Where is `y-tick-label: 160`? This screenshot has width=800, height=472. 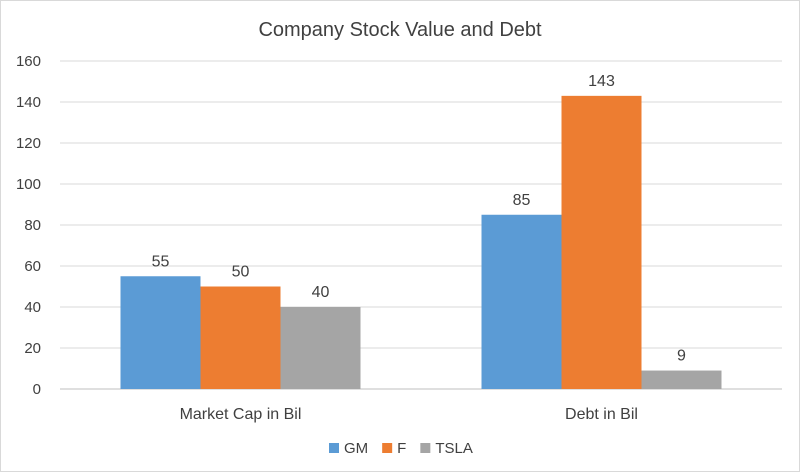 y-tick-label: 160 is located at coordinates (28, 61).